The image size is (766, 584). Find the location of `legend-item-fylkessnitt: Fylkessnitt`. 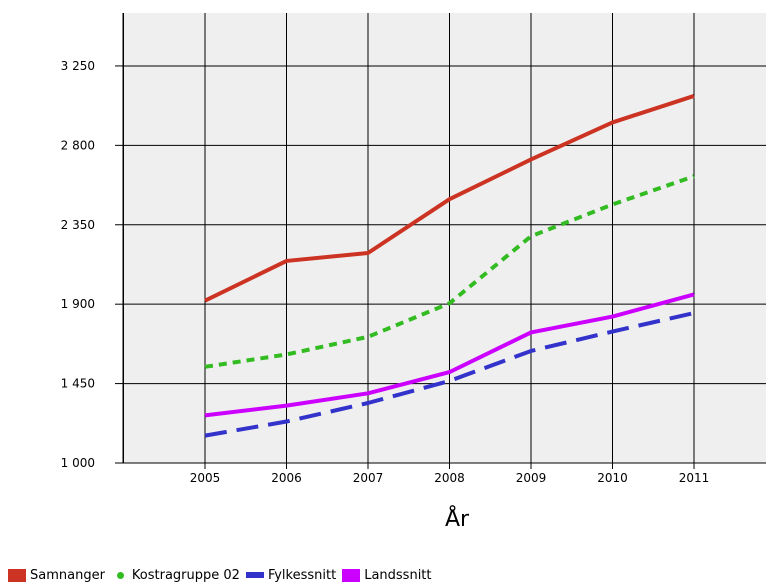

legend-item-fylkessnitt: Fylkessnitt is located at coordinates (291, 575).